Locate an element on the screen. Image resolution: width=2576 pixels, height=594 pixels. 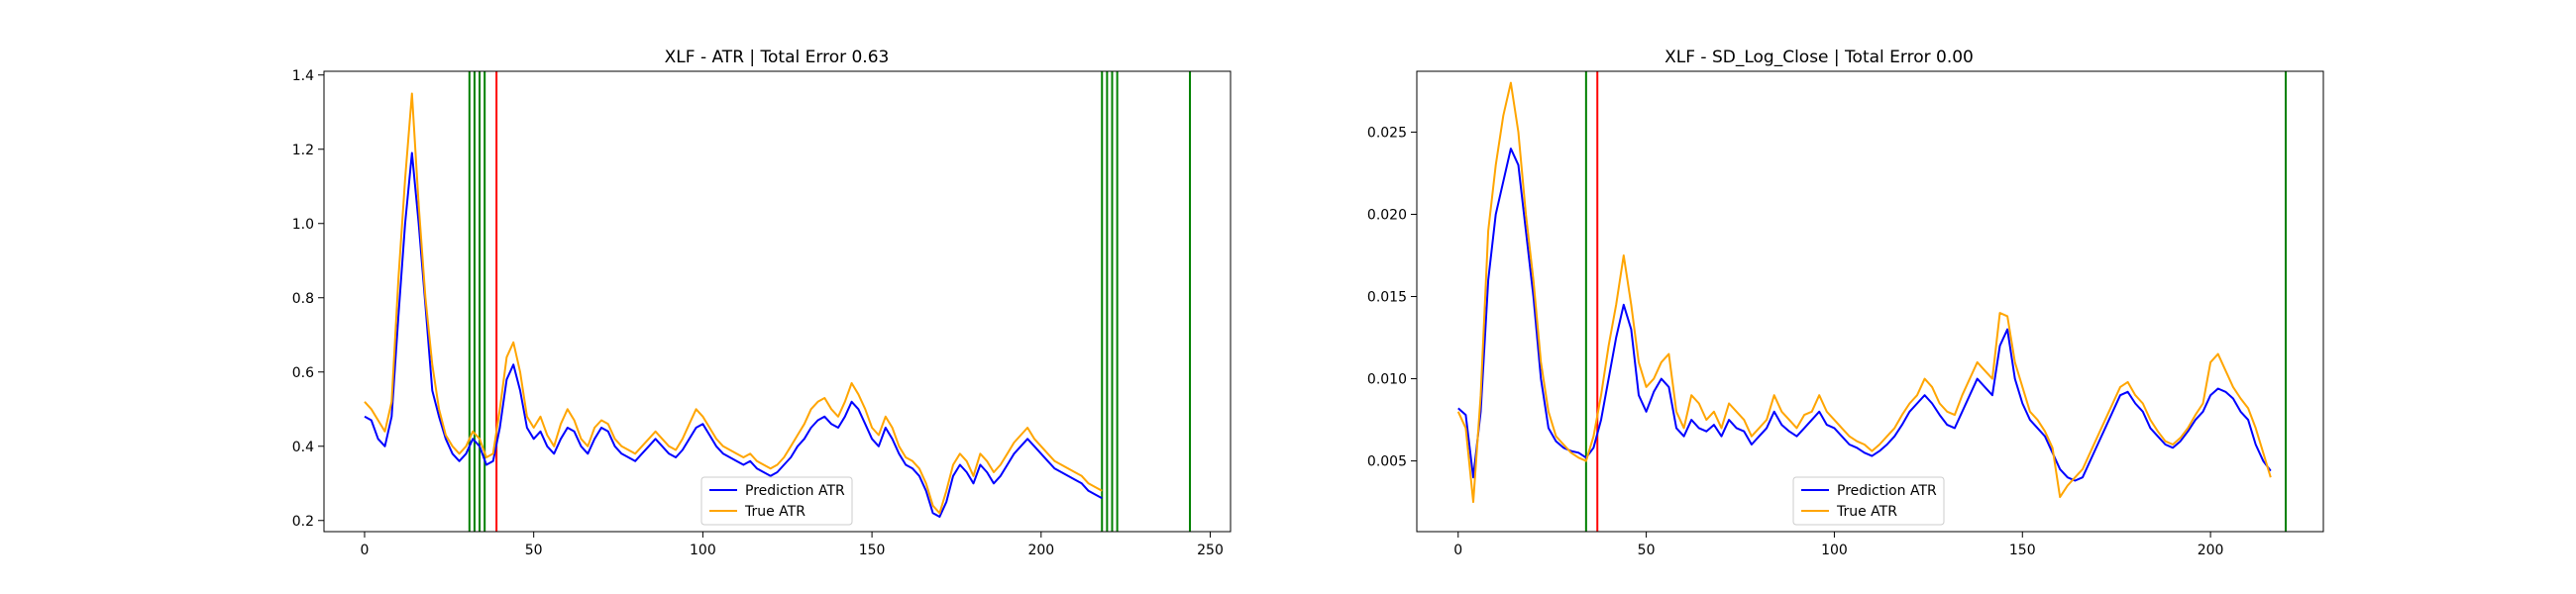
y-tick-label: 1.2 is located at coordinates (303, 150).